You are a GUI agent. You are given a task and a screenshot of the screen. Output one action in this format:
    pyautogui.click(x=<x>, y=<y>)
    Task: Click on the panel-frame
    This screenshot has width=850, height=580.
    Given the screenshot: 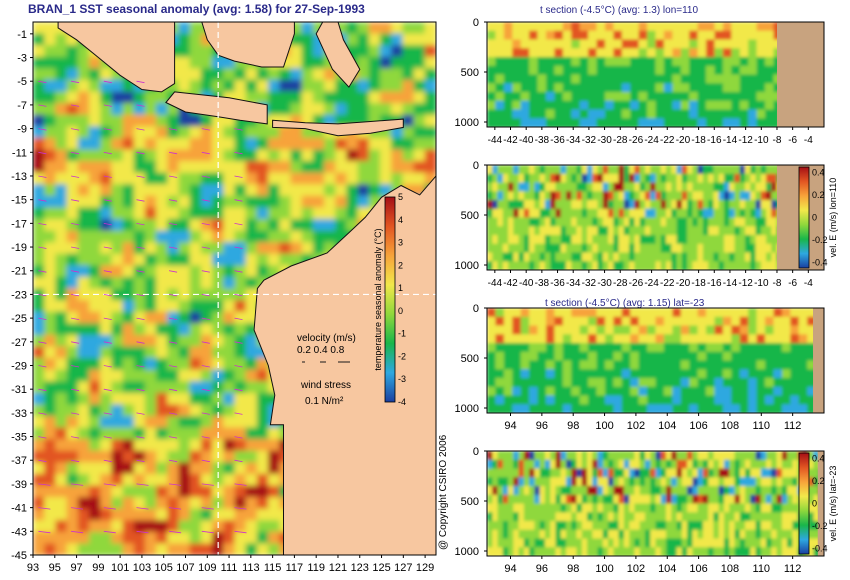 What is the action you would take?
    pyautogui.click(x=655, y=503)
    